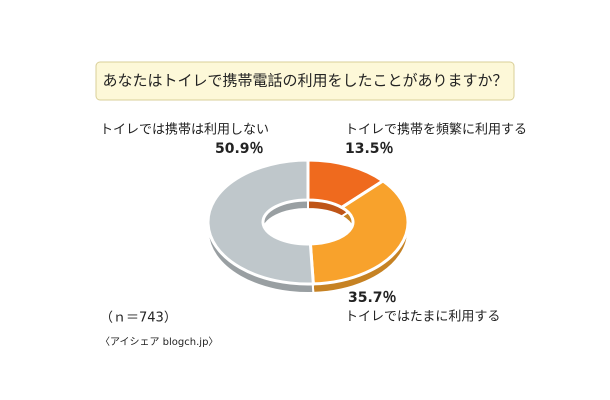 Image resolution: width=610 pixels, height=400 pixels. What do you see at coordinates (138, 318) in the screenshot?
I see `note: （ｎ＝743）` at bounding box center [138, 318].